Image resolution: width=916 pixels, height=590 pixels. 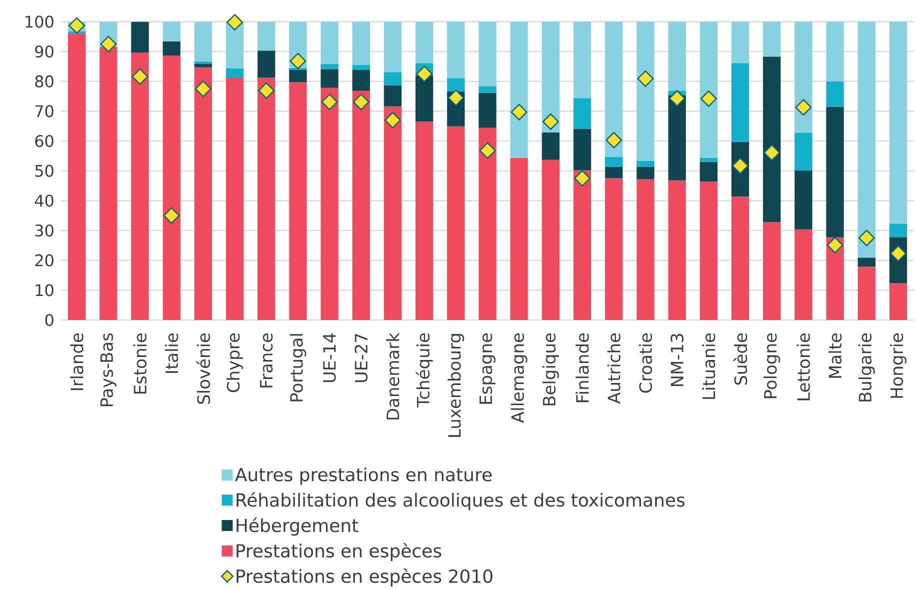 I want to click on x-tick-label: Autriche, so click(x=613, y=368).